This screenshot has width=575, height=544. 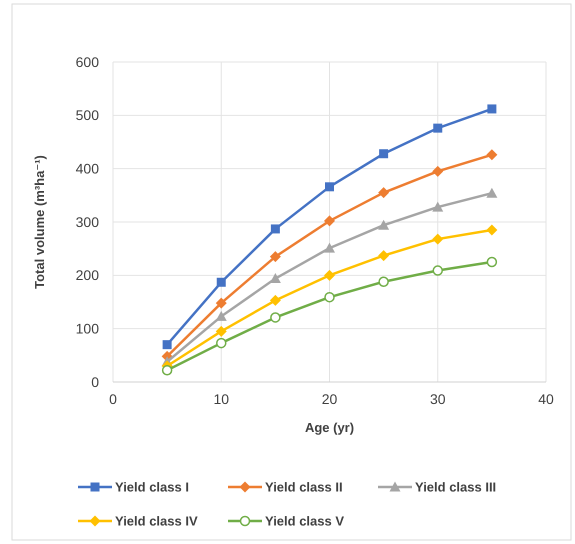 What do you see at coordinates (95, 382) in the screenshot?
I see `y-tick-label: 0` at bounding box center [95, 382].